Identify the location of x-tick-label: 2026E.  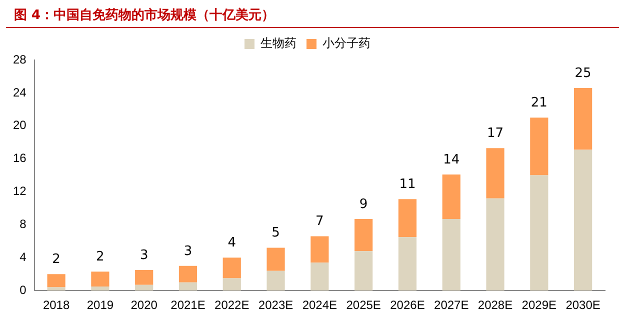
(407, 305).